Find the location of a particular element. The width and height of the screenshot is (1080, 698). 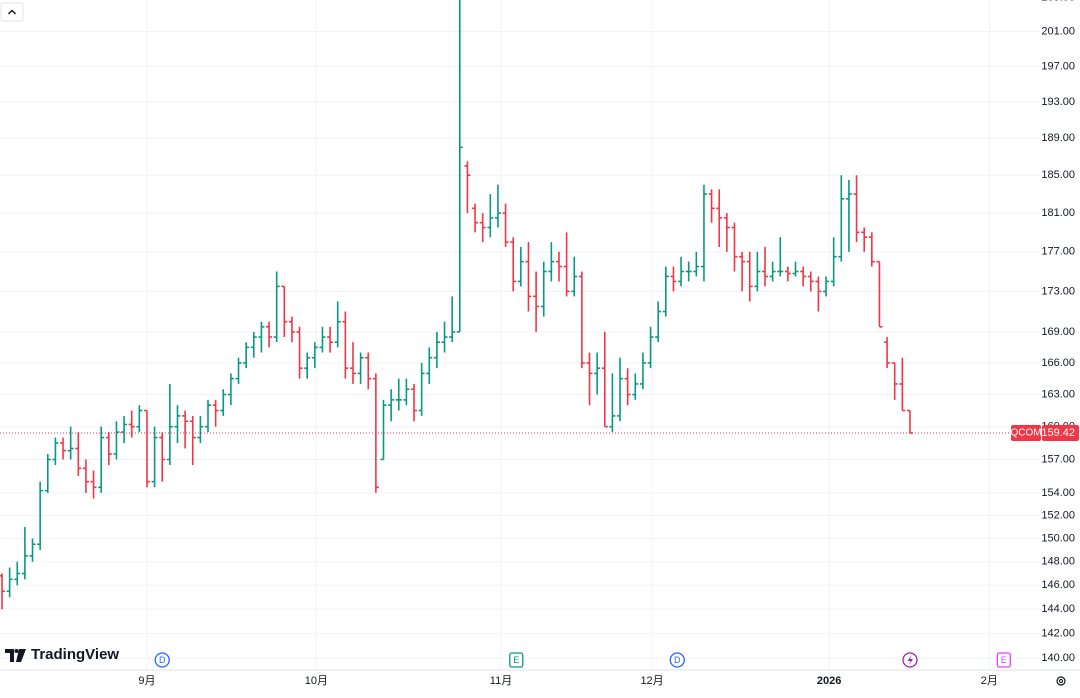

y-tick-label: 144.00 is located at coordinates (1058, 609).